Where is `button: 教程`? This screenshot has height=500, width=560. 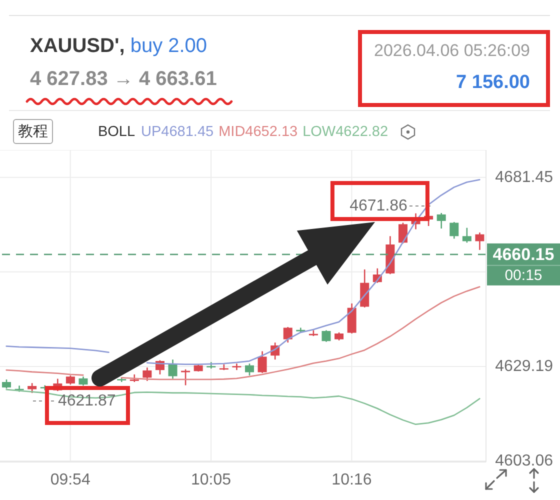 button: 教程 is located at coordinates (33, 131).